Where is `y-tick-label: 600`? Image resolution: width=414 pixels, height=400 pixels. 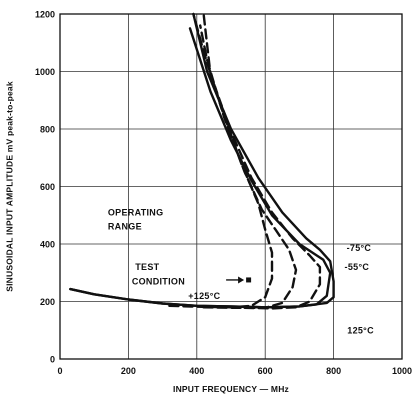 y-tick-label: 600 is located at coordinates (47, 187).